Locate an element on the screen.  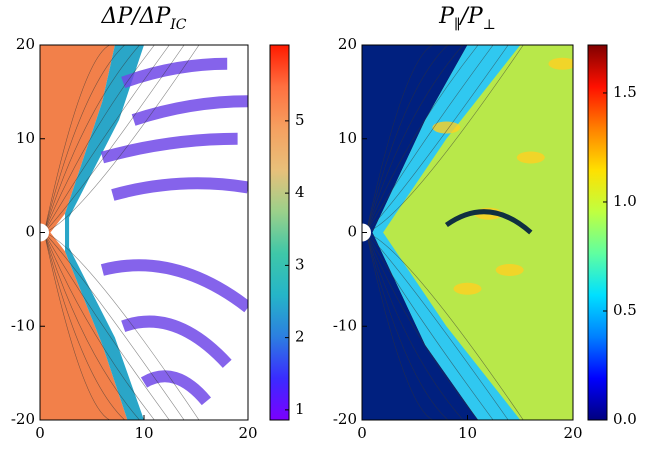
chart-title: ΔP/ΔPIC is located at coordinates (143, 18).